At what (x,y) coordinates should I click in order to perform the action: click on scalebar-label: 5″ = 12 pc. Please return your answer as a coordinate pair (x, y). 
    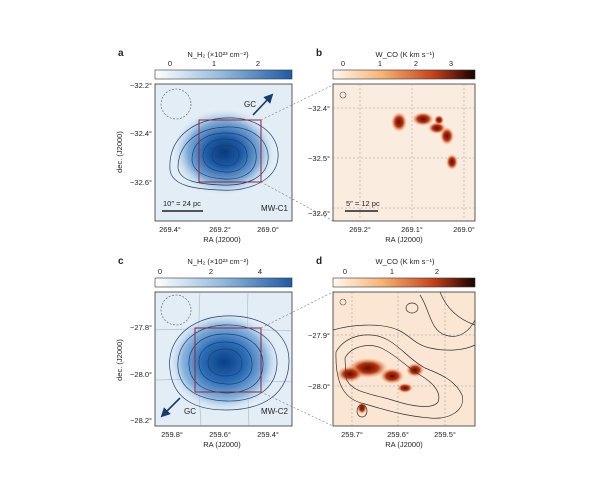
    Looking at the image, I should click on (363, 203).